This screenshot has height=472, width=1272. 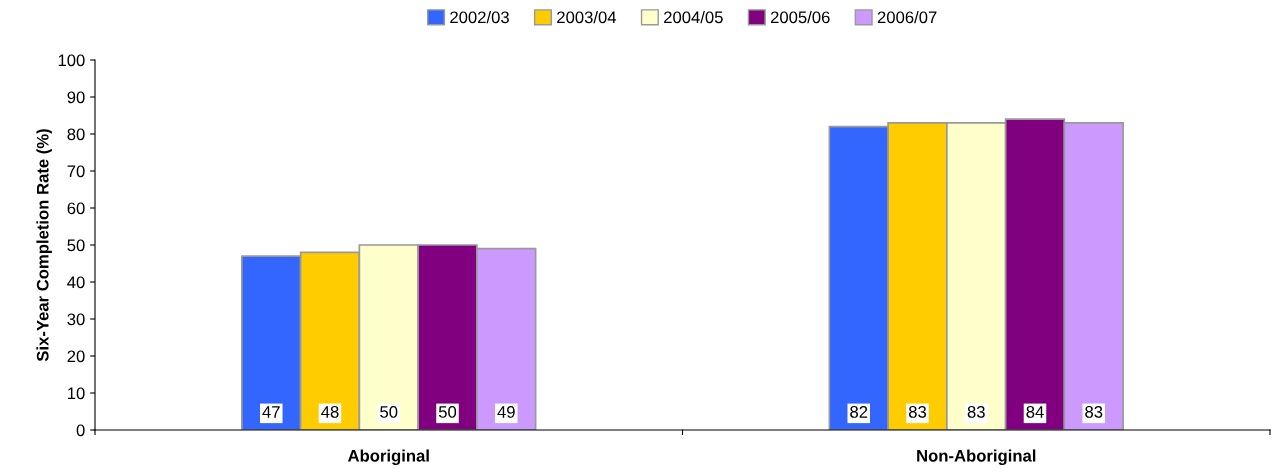 What do you see at coordinates (388, 457) in the screenshot?
I see `x-tick-label: Aboriginal` at bounding box center [388, 457].